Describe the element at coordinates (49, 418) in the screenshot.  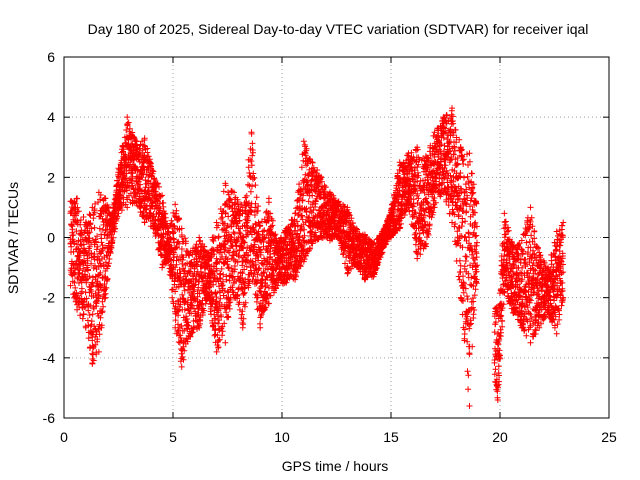
I see `y-tick-label: -6` at that location.